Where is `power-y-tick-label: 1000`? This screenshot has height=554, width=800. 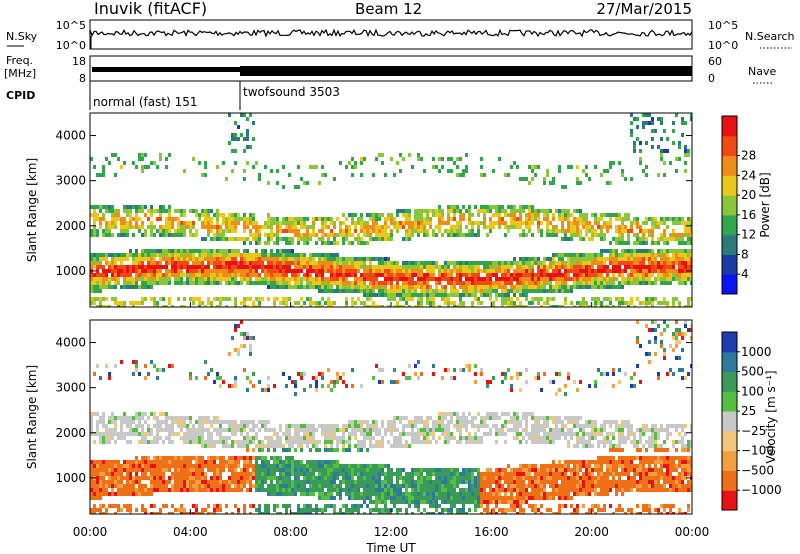 power-y-tick-label: 1000 is located at coordinates (70, 271).